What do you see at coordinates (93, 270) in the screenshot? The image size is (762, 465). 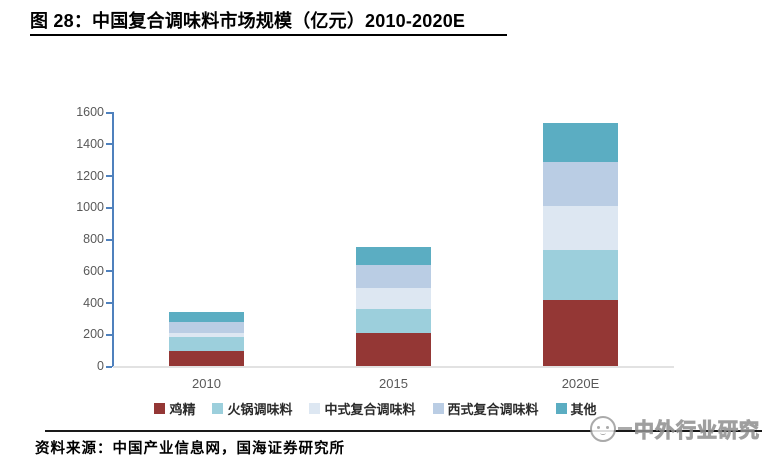 I see `y-tick-label: 600` at bounding box center [93, 270].